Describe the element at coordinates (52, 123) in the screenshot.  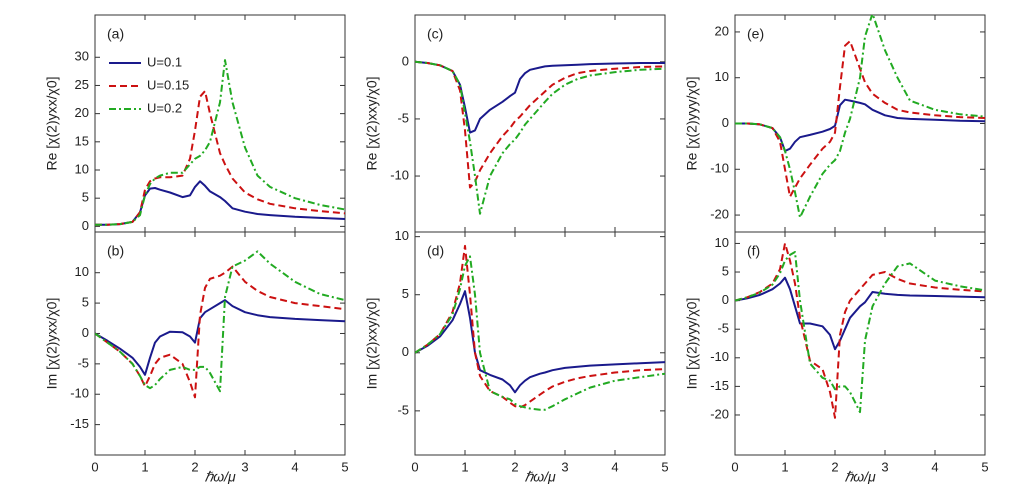
I see `y-axis-label: Re [χ(2)yxx/χ0]` at that location.